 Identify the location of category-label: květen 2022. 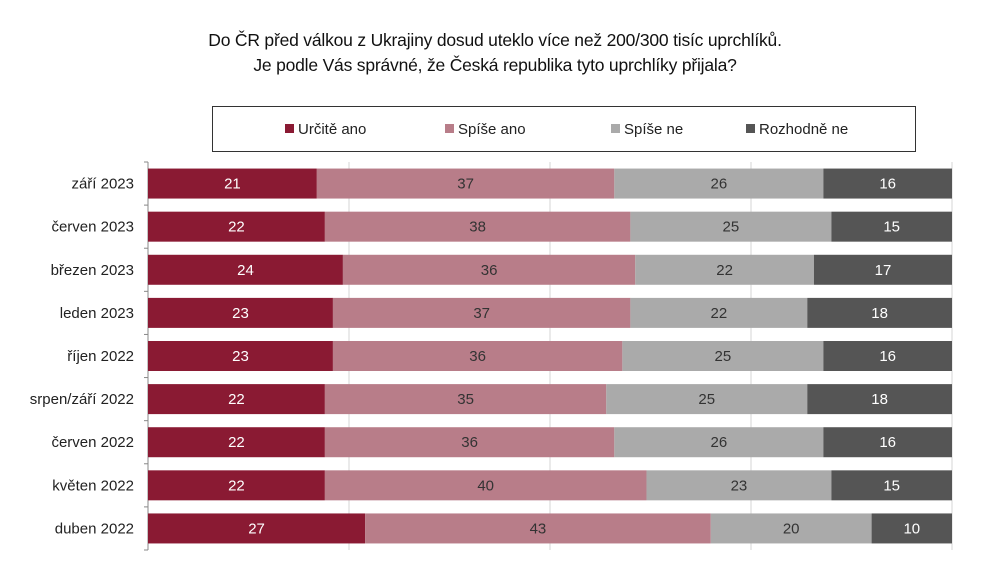
(93, 485).